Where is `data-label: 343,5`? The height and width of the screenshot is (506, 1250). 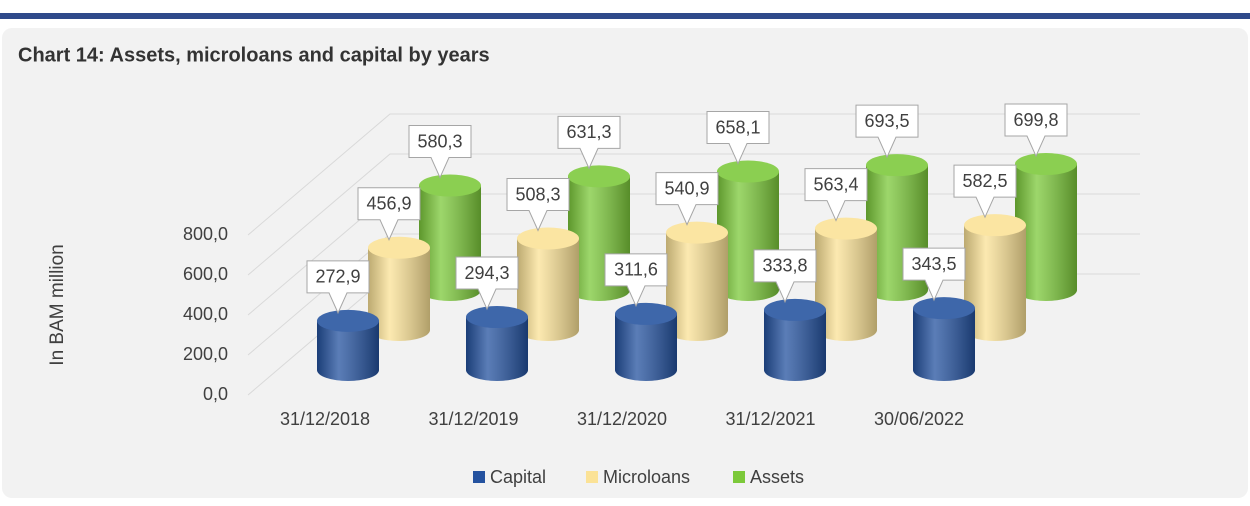
data-label: 343,5 is located at coordinates (933, 264).